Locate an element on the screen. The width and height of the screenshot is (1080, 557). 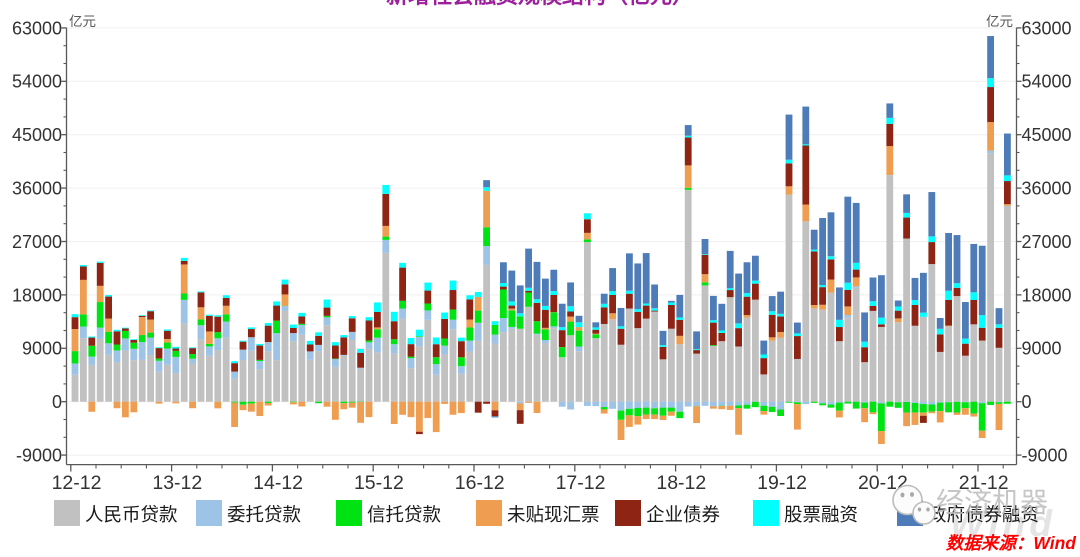
svg-text: 15-12 is located at coordinates (379, 483).